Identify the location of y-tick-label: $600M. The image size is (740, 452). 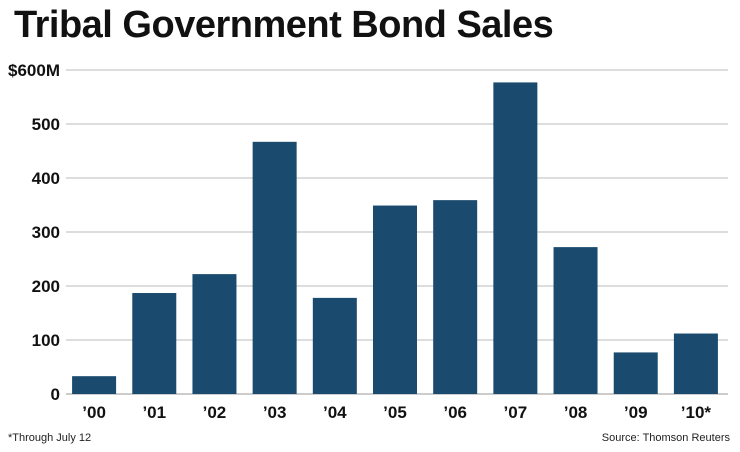
(34, 70).